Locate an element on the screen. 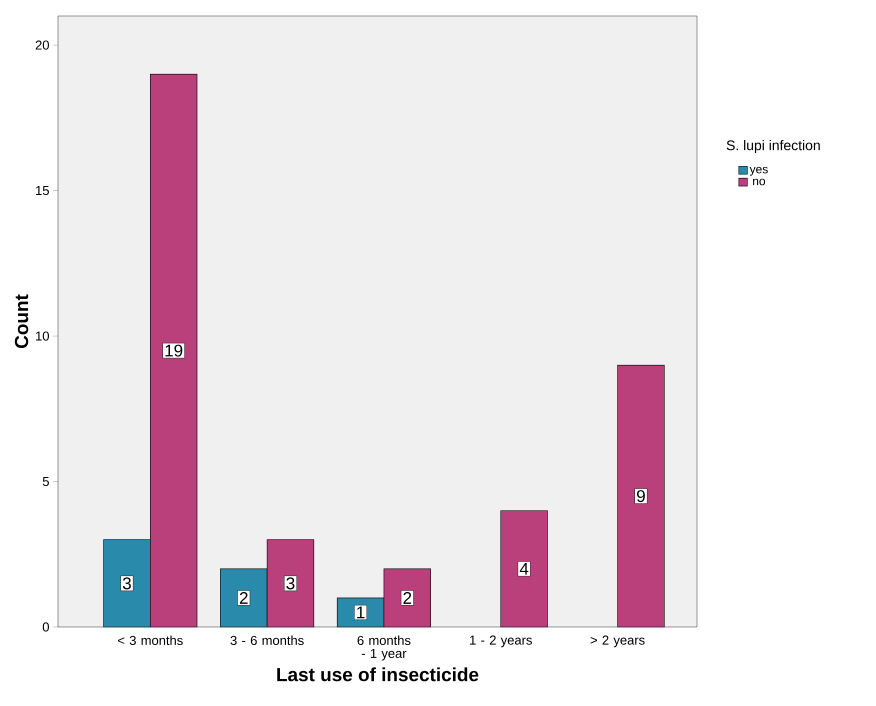 The image size is (876, 706). y-tick-label: 5 is located at coordinates (45, 481).